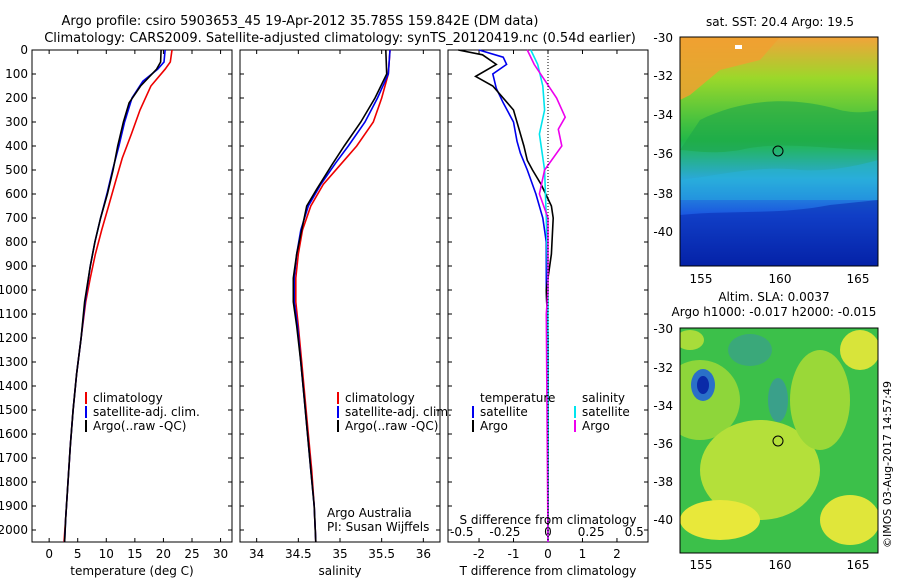 The width and height of the screenshot is (900, 580). I want to click on sla-map-ticks: -30 -32 -34 -36 -38 -40 155 160 165, so click(761, 447).